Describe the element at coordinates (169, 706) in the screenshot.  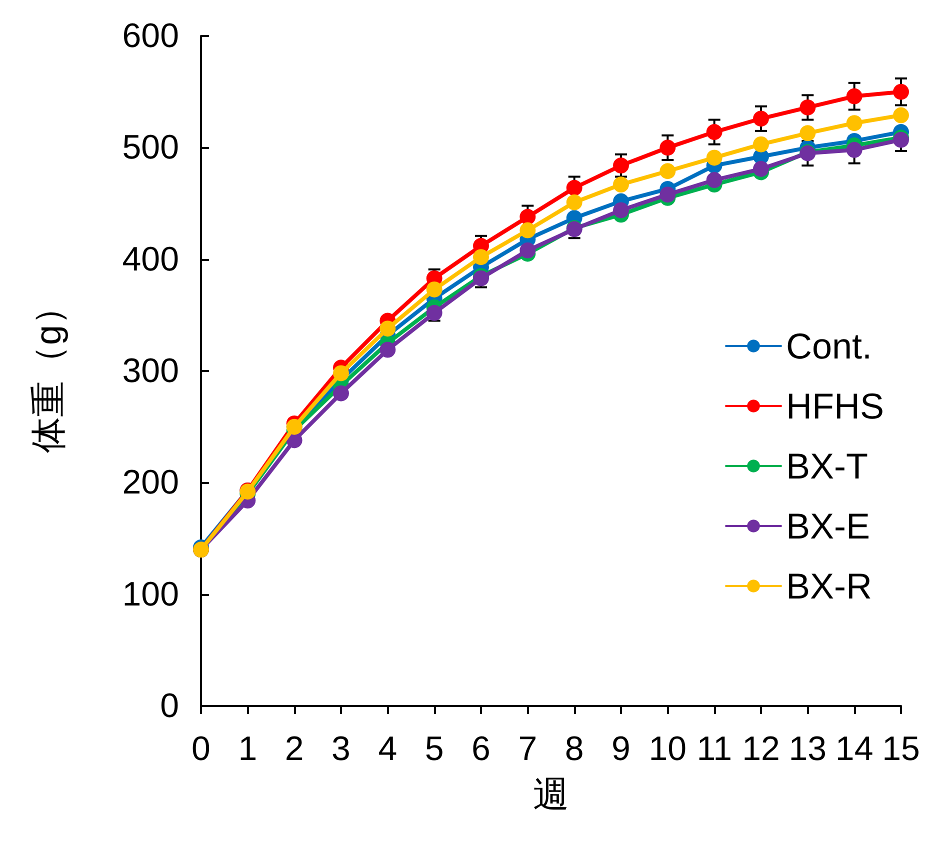
I see `y-tick-label: 0` at that location.